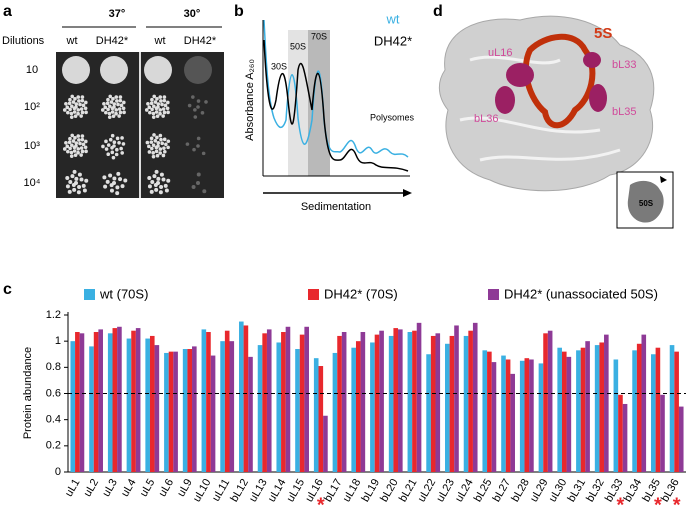  I want to click on shade, so click(298, 103).